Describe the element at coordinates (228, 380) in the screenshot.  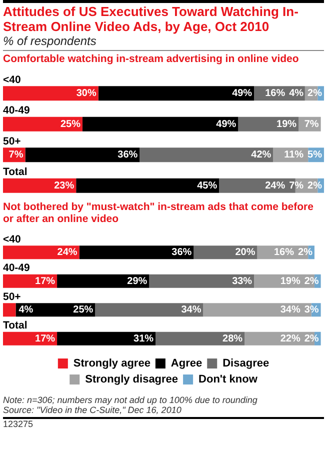
I see `legend-label: Don't know` at that location.